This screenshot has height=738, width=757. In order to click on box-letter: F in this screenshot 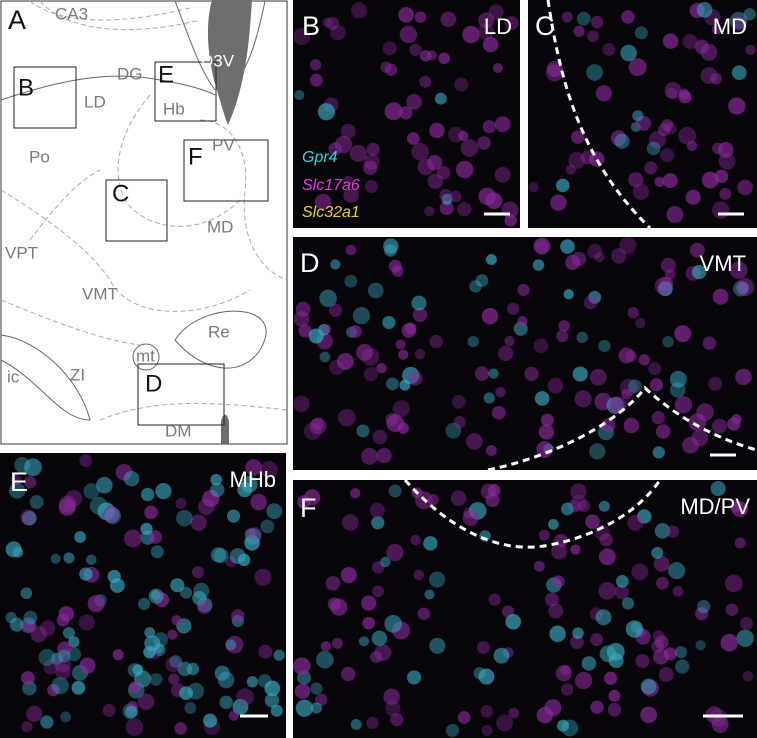, I will do `click(195, 156)`.